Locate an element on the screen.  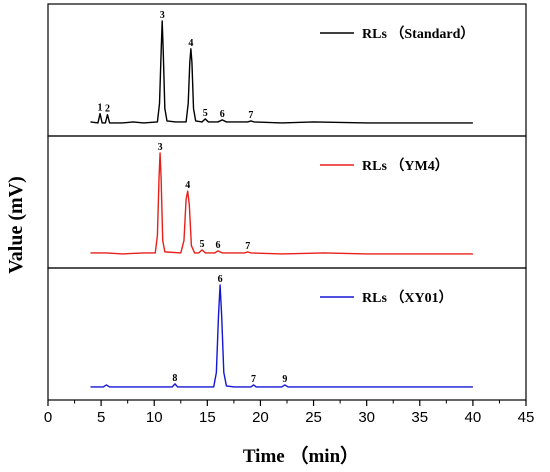
x-tick-label: 5 is located at coordinates (101, 417).